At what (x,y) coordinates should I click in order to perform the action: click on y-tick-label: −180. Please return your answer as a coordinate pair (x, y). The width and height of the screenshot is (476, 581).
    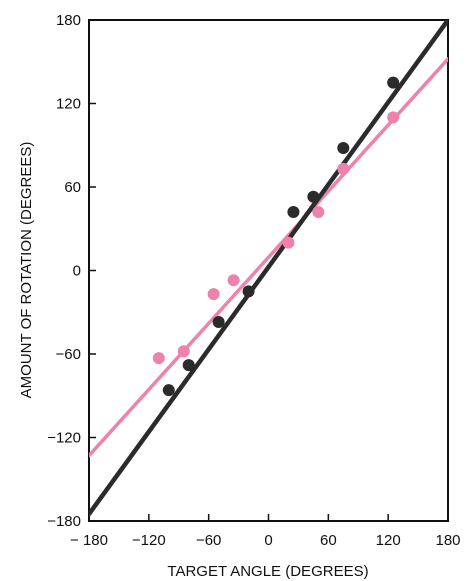
    Looking at the image, I should click on (64, 521).